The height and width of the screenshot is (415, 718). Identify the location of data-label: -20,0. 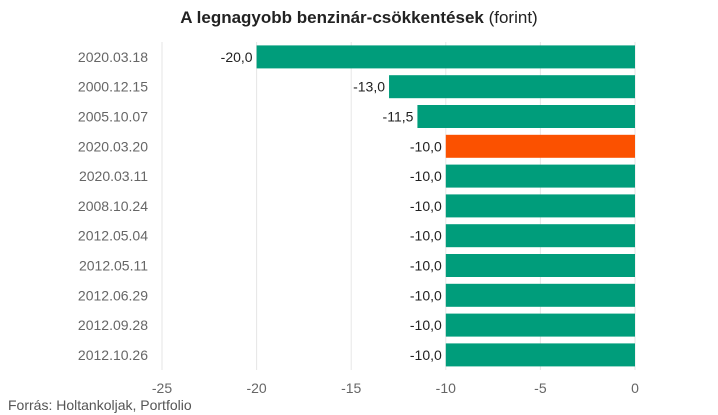
(237, 57).